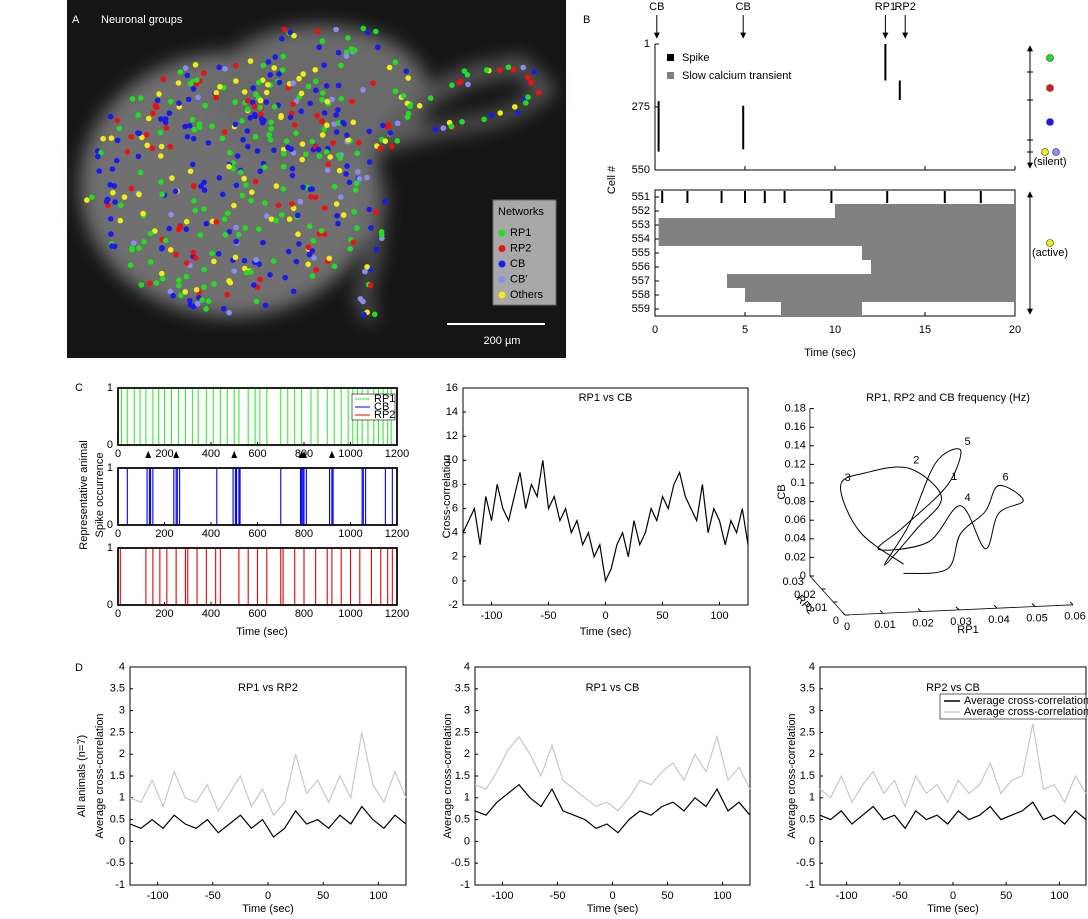 This screenshot has height=919, width=1088. Describe the element at coordinates (384, 399) in the screenshot. I see `legend-label: RP1` at that location.